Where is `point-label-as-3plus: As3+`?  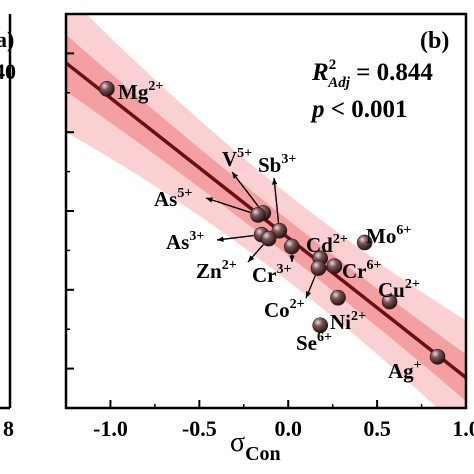
point-label-as-3plus: As3+ is located at coordinates (185, 241).